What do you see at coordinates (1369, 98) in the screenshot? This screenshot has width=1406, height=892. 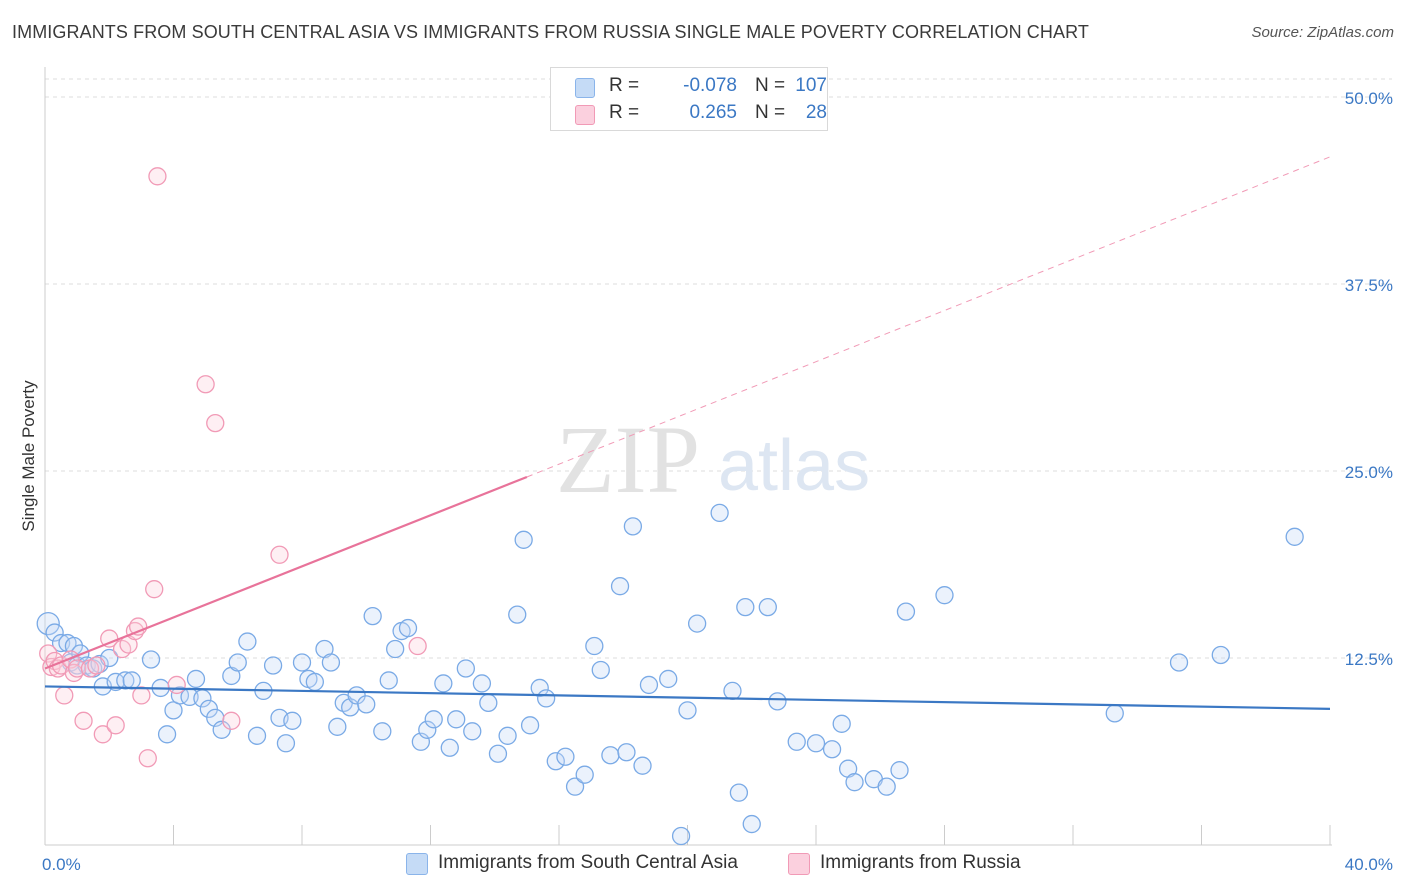 I see `y-tick-label: 50.0%` at bounding box center [1369, 98].